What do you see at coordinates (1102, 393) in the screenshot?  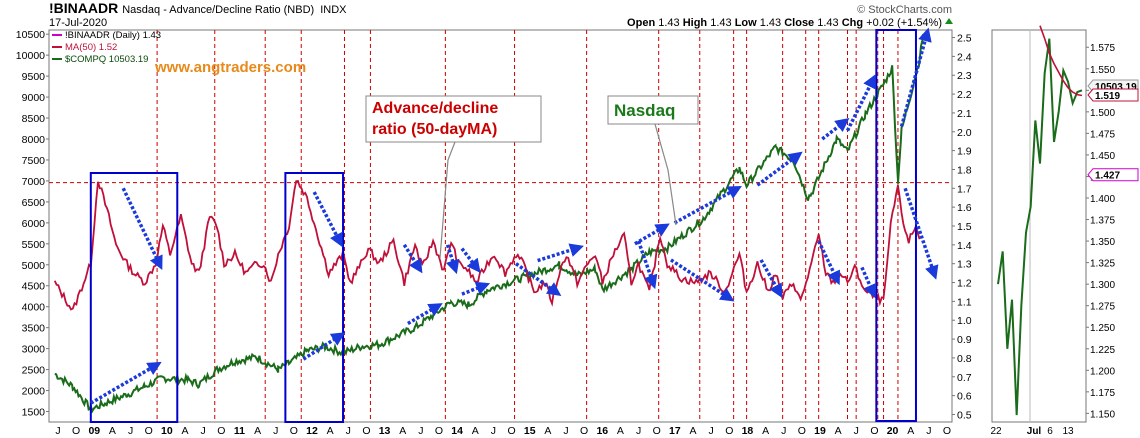 I see `side-tick-label: 1.175` at bounding box center [1102, 393].